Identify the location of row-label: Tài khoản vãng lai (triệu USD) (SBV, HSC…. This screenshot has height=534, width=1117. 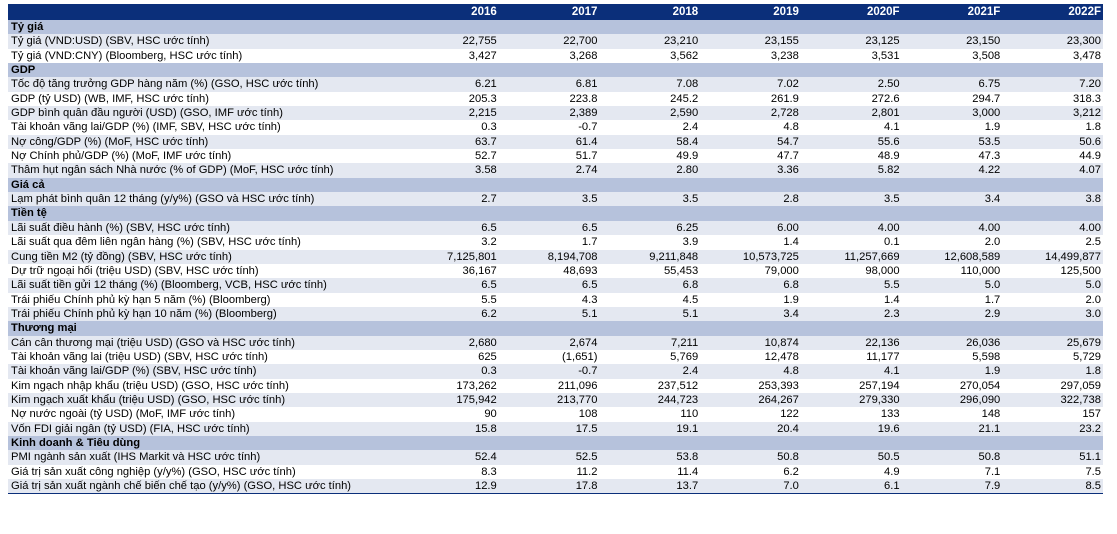
(203, 357).